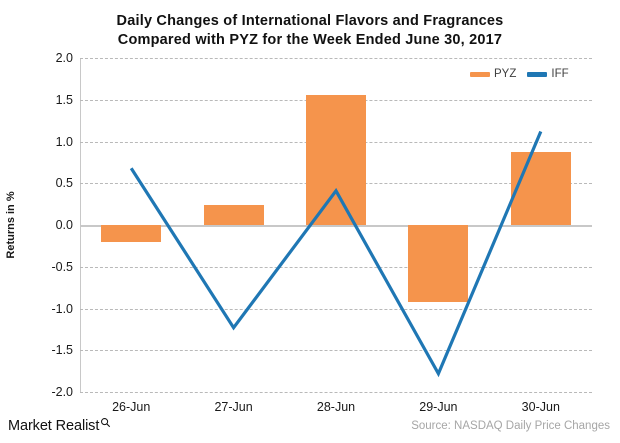 The image size is (620, 443). I want to click on bar-pyz-28-jun, so click(336, 159).